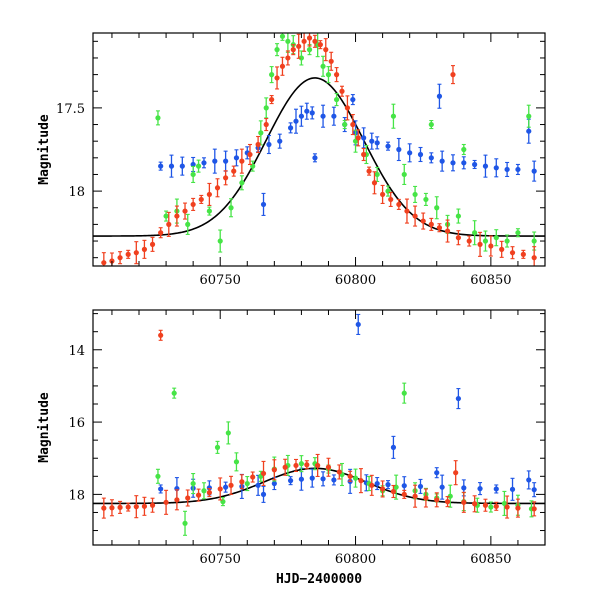 This screenshot has width=600, height=600. I want to click on y-tick-label: 18, so click(76, 495).